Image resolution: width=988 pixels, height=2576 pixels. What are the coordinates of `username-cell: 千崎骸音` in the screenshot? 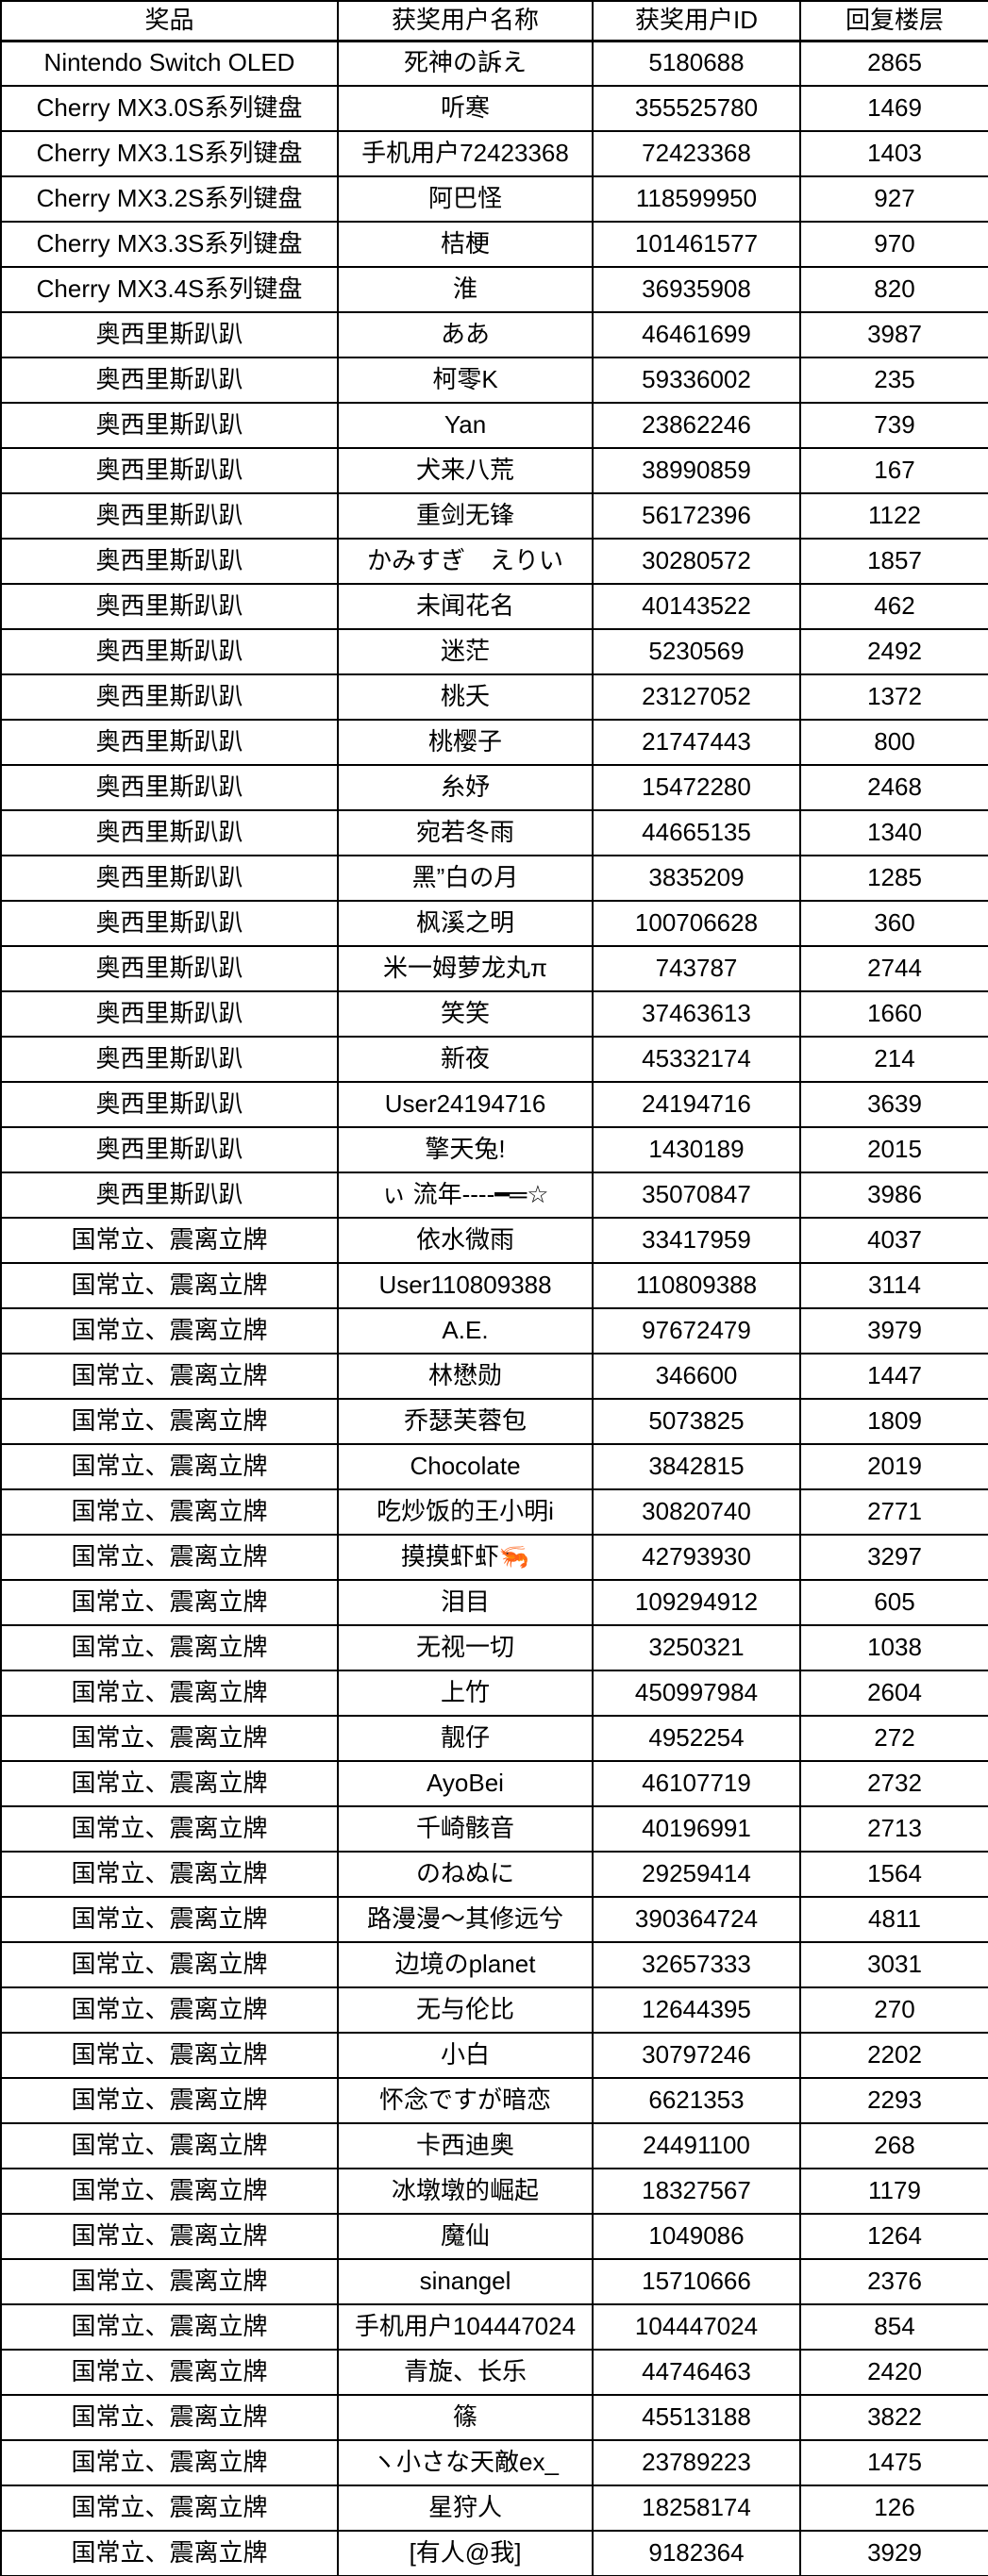 It's located at (466, 1829).